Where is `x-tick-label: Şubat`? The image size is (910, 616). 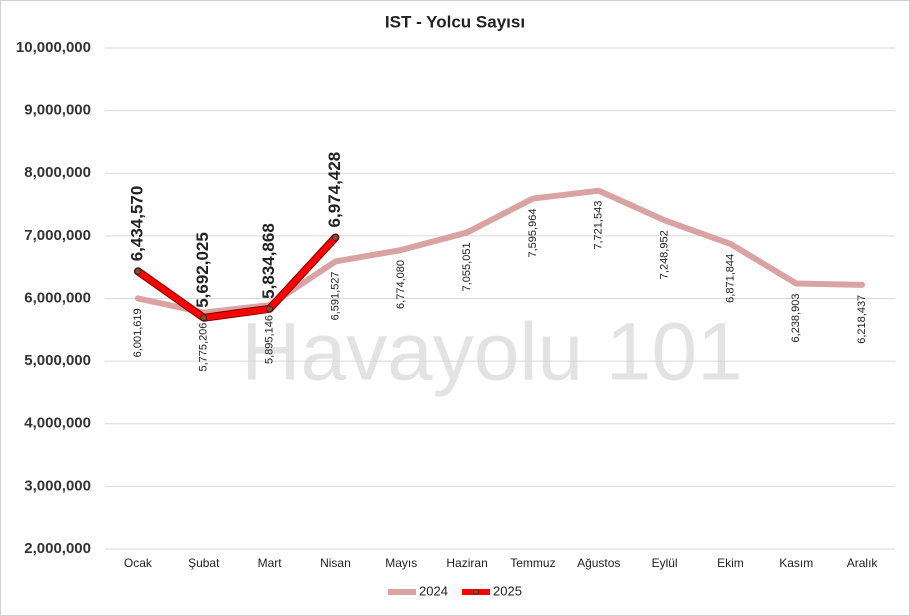 x-tick-label: Şubat is located at coordinates (204, 563).